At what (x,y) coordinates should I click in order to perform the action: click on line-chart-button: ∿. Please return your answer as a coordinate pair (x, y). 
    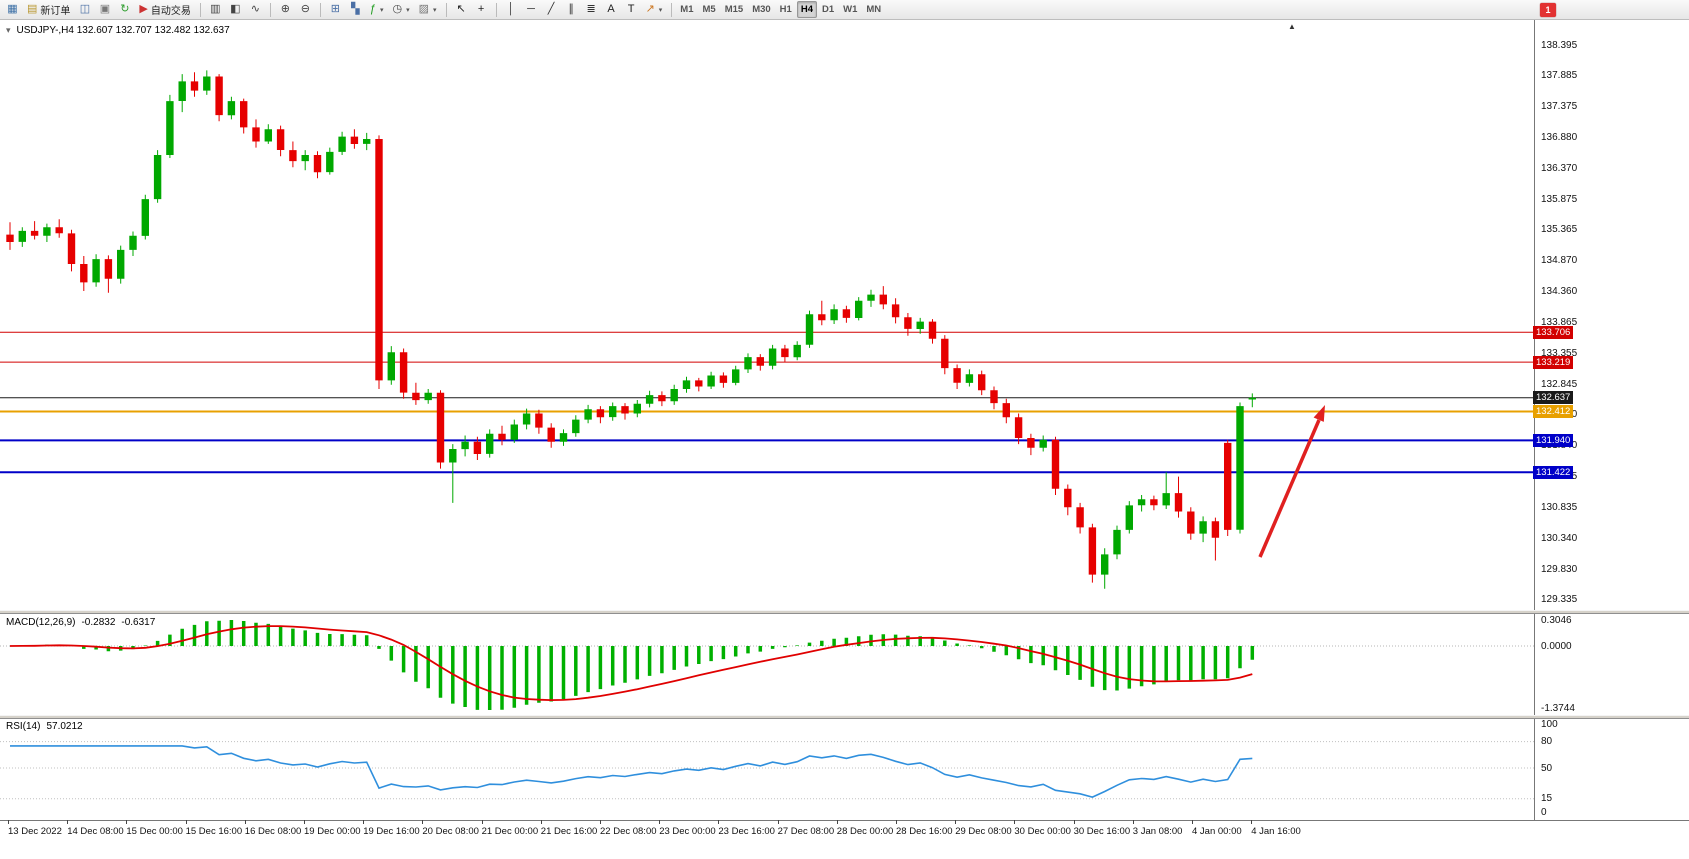
    Looking at the image, I should click on (255, 9).